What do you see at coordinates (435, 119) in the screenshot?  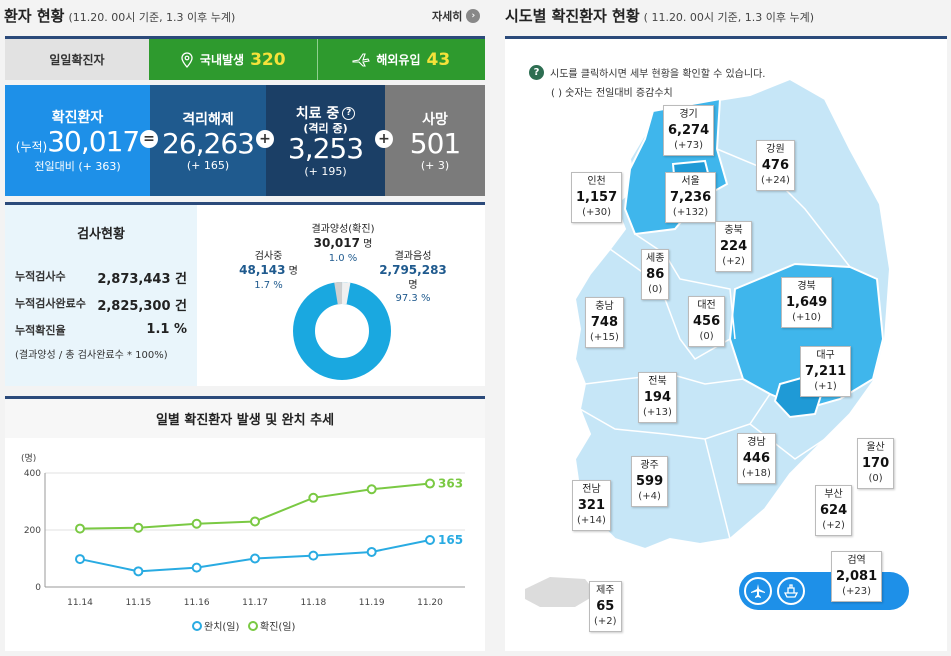 I see `deaths-title: 사망` at bounding box center [435, 119].